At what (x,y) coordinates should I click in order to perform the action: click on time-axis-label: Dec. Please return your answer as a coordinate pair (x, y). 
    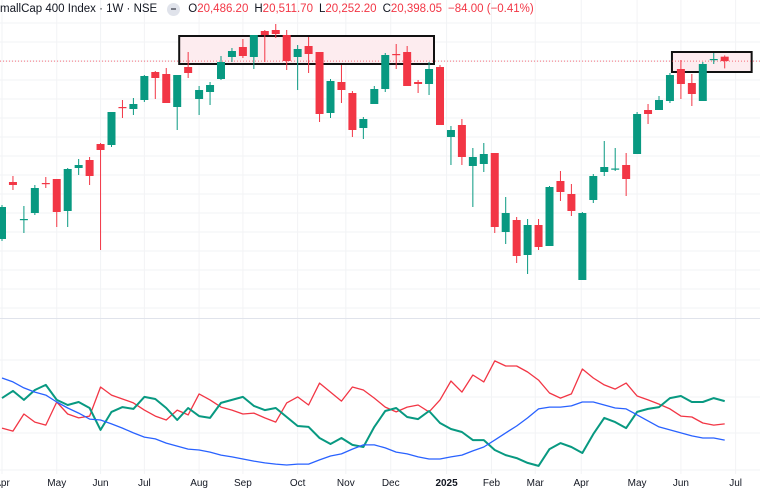
    Looking at the image, I should click on (390, 483).